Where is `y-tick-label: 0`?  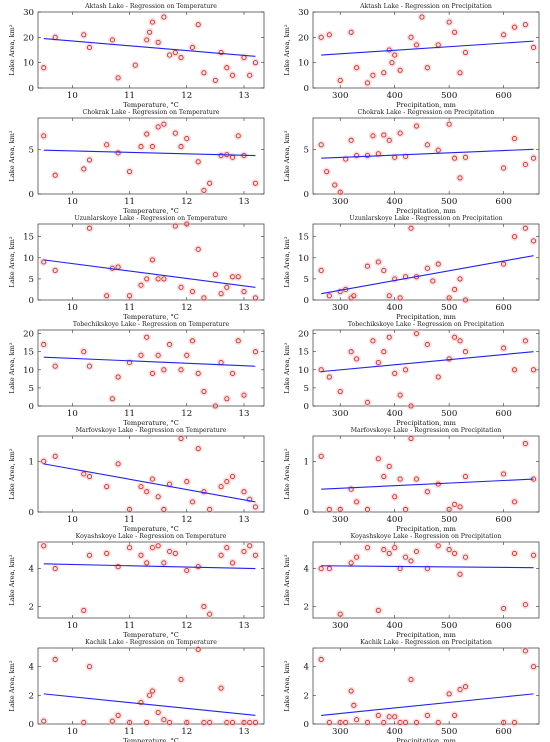 y-tick-label: 0 is located at coordinates (306, 89).